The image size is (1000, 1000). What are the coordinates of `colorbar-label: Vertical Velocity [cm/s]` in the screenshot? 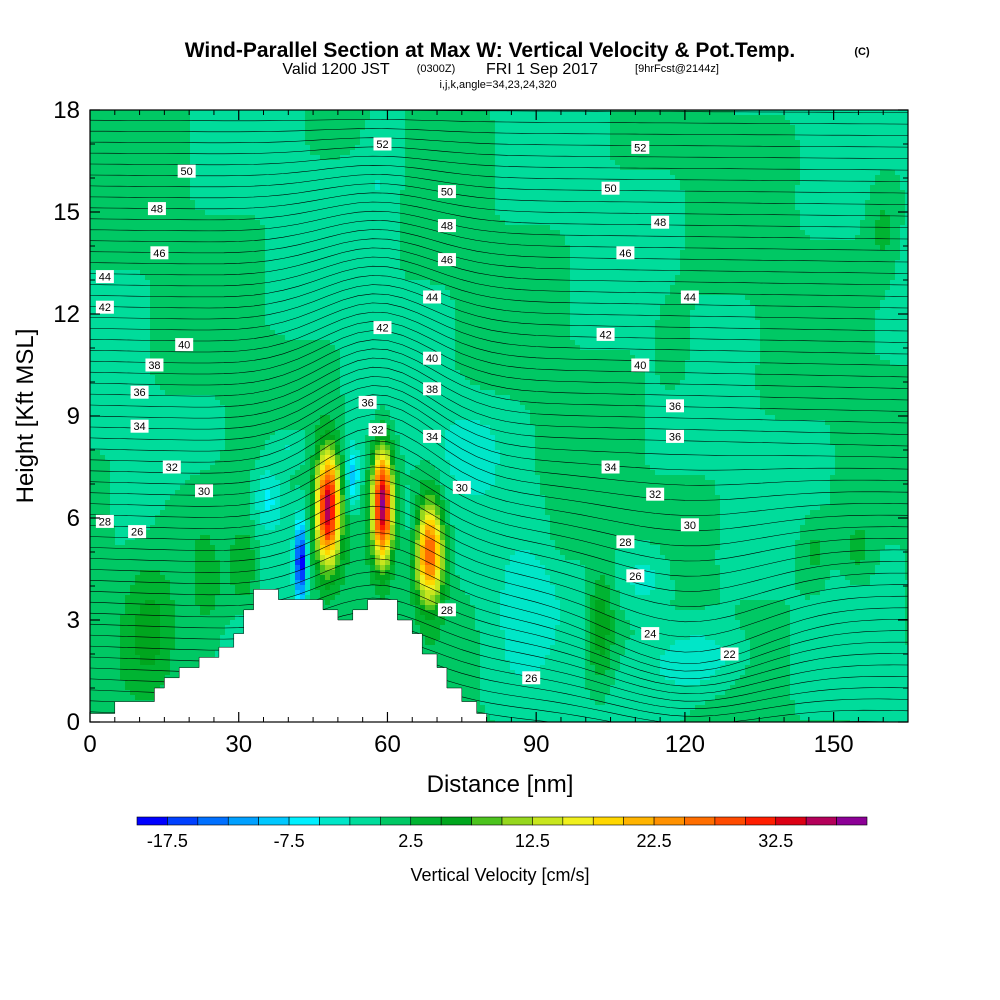 It's located at (499, 875).